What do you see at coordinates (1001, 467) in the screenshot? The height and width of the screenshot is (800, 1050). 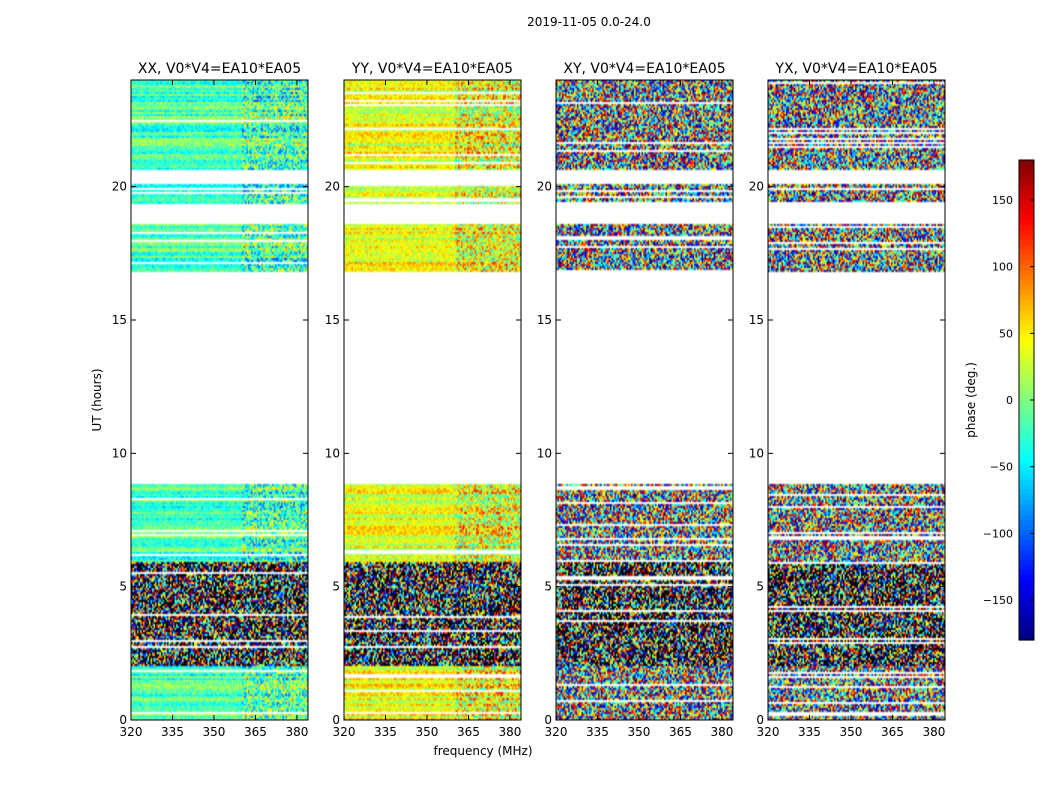 I see `colorbar-tick-label: −50` at bounding box center [1001, 467].